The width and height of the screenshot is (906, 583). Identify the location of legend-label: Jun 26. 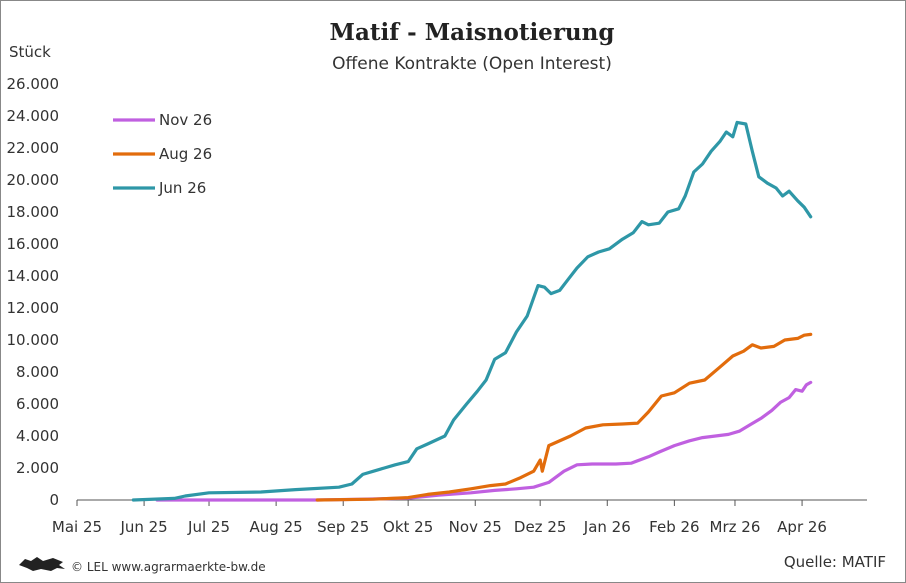
(182, 188).